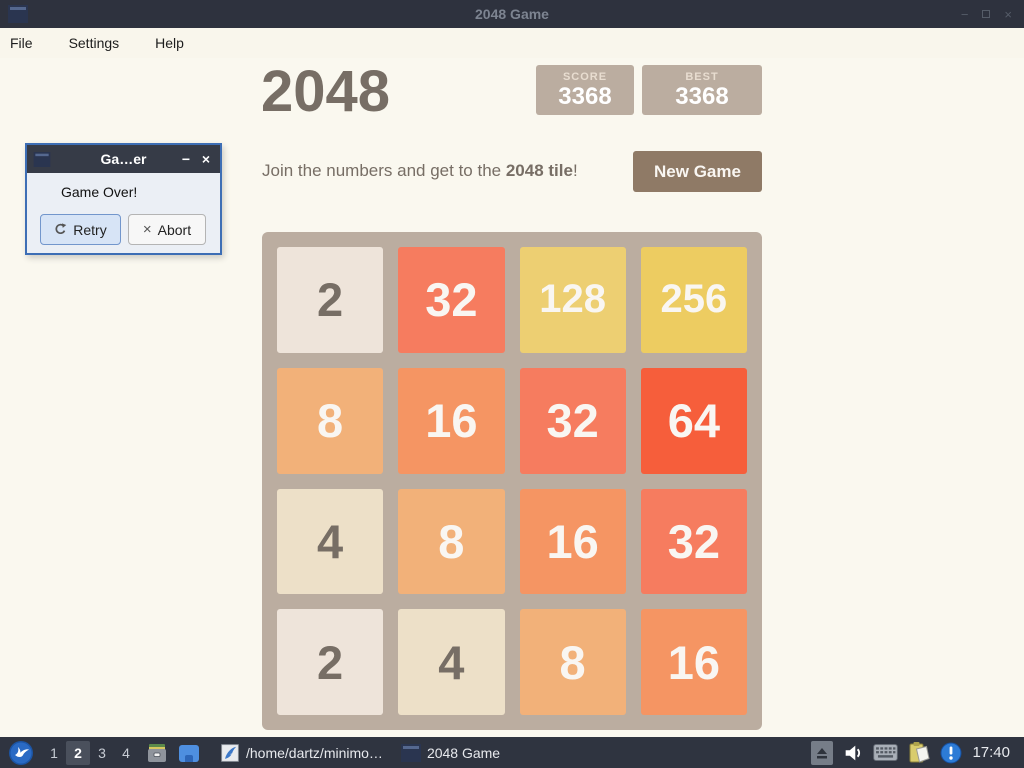 The width and height of the screenshot is (1024, 768). I want to click on workspace-4: 4, so click(126, 752).